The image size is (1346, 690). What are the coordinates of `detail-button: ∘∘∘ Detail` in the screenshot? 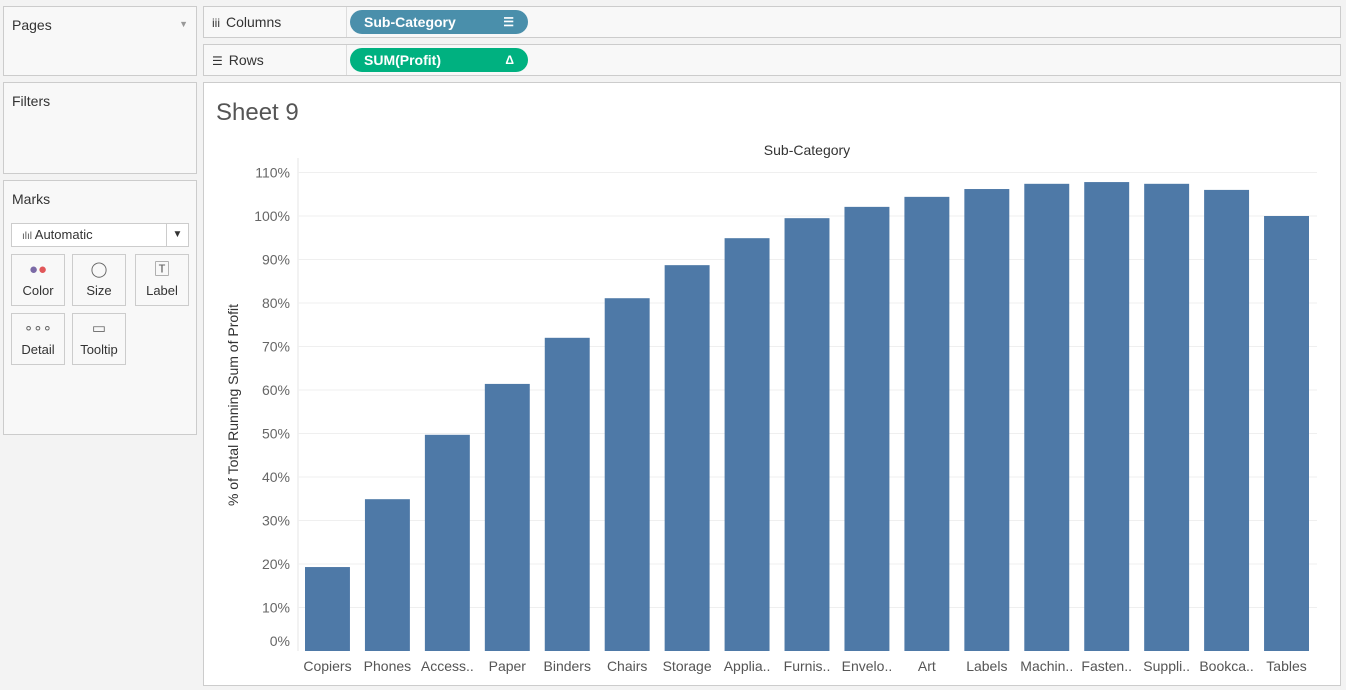 It's located at (38, 339).